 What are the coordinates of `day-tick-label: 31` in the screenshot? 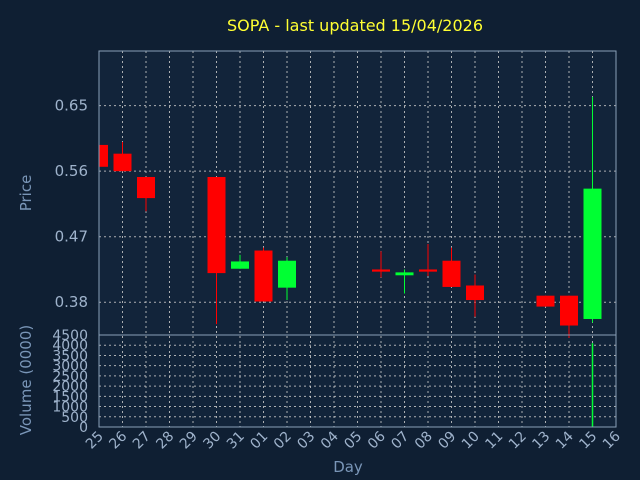 It's located at (236, 441).